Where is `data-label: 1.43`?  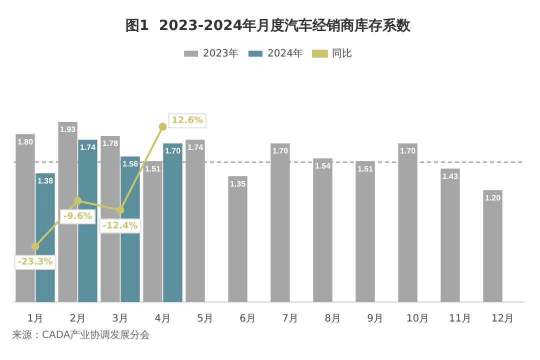
data-label: 1.43 is located at coordinates (450, 176).